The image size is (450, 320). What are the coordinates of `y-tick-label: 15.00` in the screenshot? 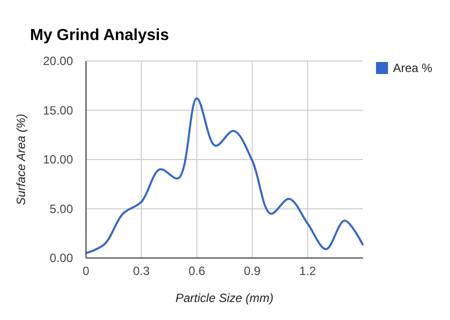 It's located at (58, 110).